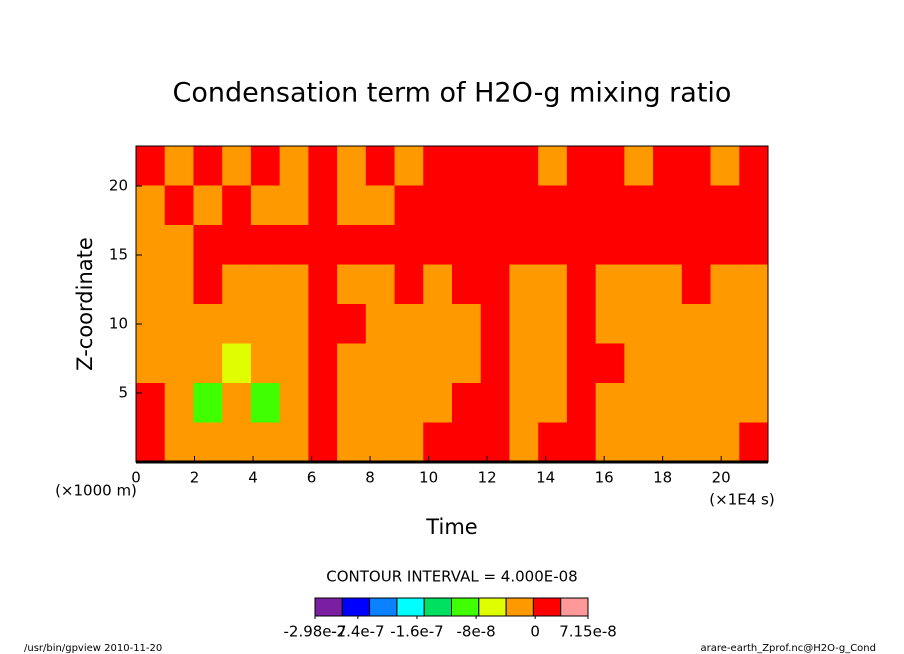  I want to click on x-tick-label: 0, so click(136, 478).